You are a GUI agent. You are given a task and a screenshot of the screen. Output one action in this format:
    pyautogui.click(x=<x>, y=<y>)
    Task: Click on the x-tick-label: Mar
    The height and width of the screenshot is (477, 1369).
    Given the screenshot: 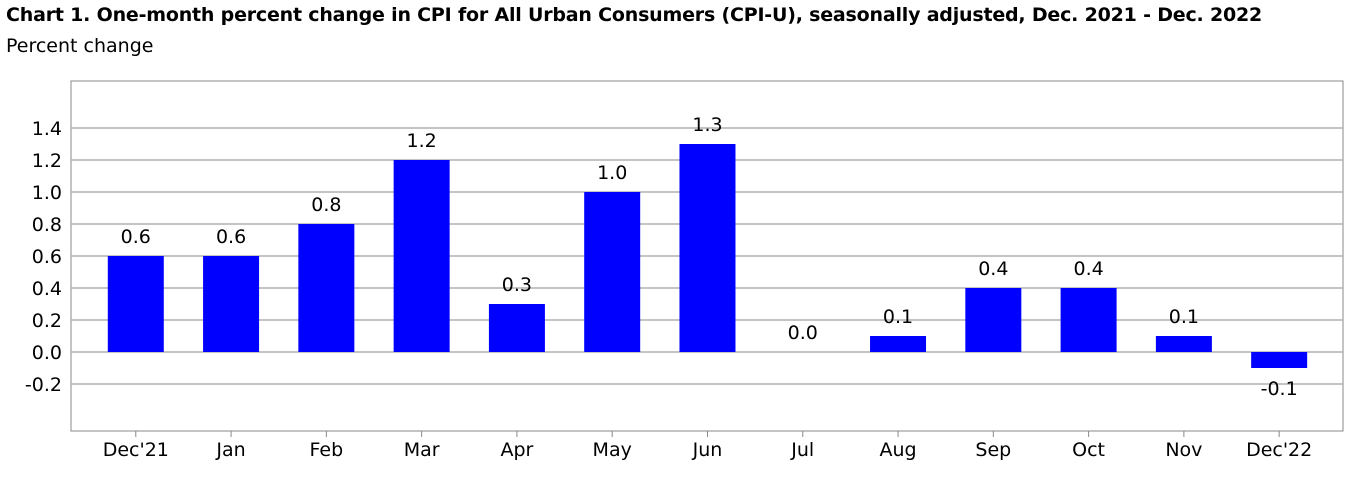 What is the action you would take?
    pyautogui.click(x=422, y=450)
    